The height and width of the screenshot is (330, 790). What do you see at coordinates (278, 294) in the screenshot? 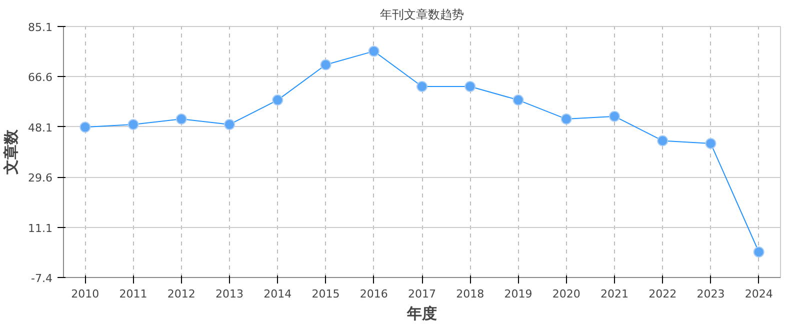
I see `x-tick-label: 2014` at bounding box center [278, 294].